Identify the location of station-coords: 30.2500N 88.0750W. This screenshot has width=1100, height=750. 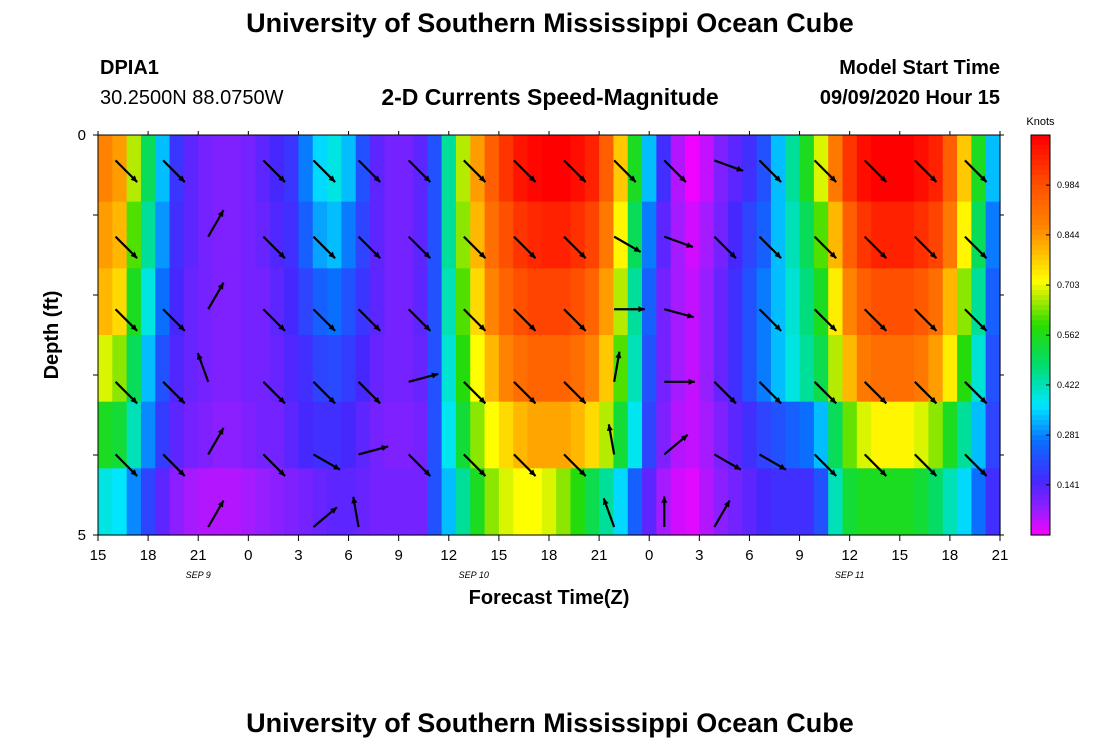
(192, 98).